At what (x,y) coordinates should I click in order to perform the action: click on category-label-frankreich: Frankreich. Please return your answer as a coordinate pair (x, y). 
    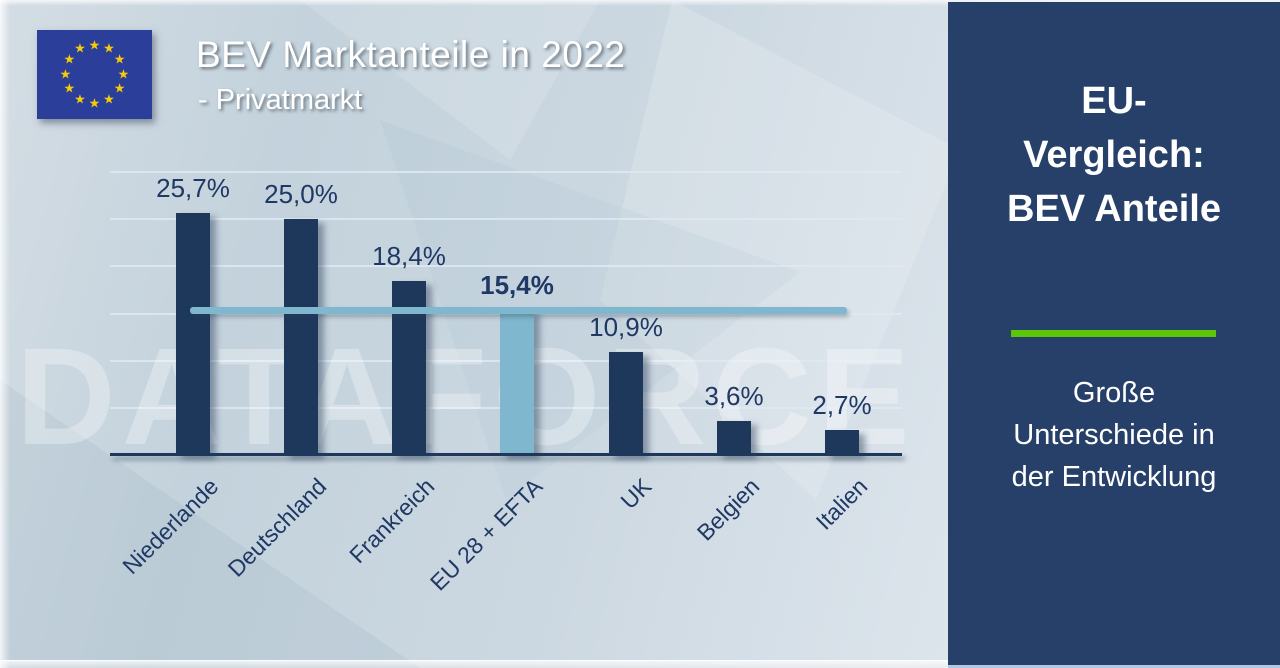
    Looking at the image, I should click on (392, 521).